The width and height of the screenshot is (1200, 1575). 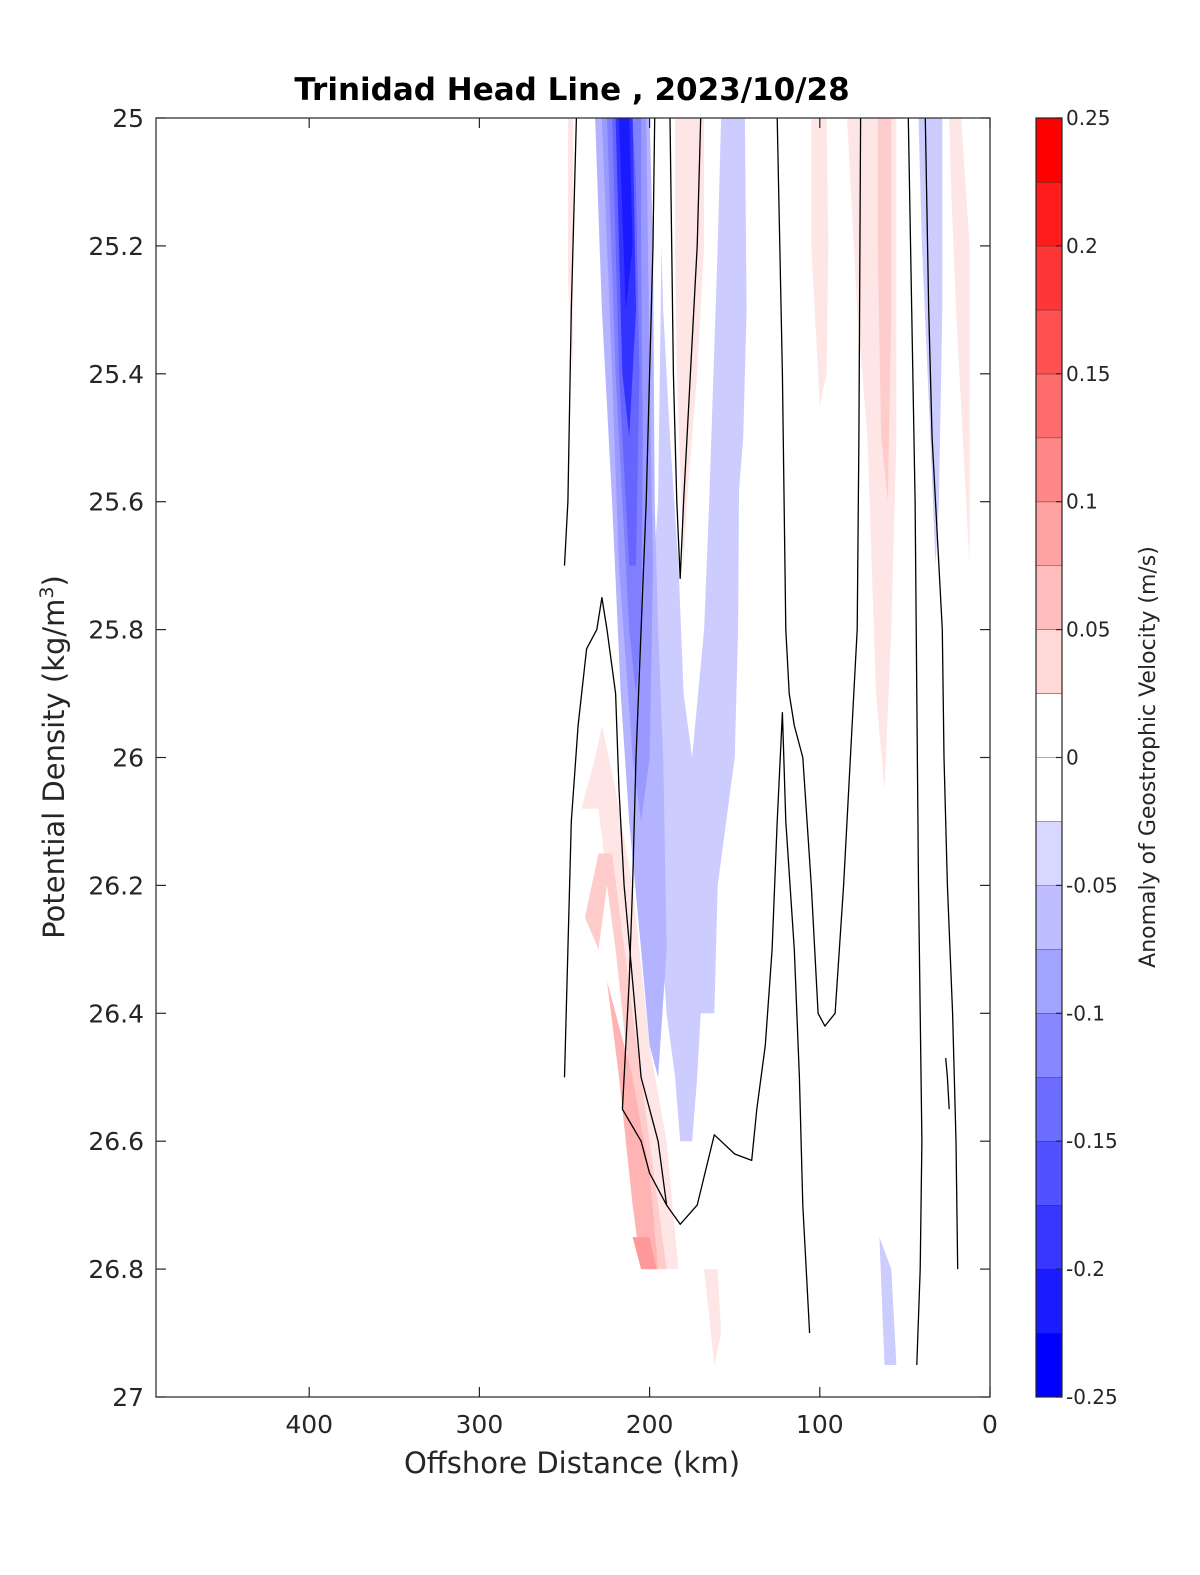 I want to click on y-axis-label-sup: 3, so click(x=47, y=592).